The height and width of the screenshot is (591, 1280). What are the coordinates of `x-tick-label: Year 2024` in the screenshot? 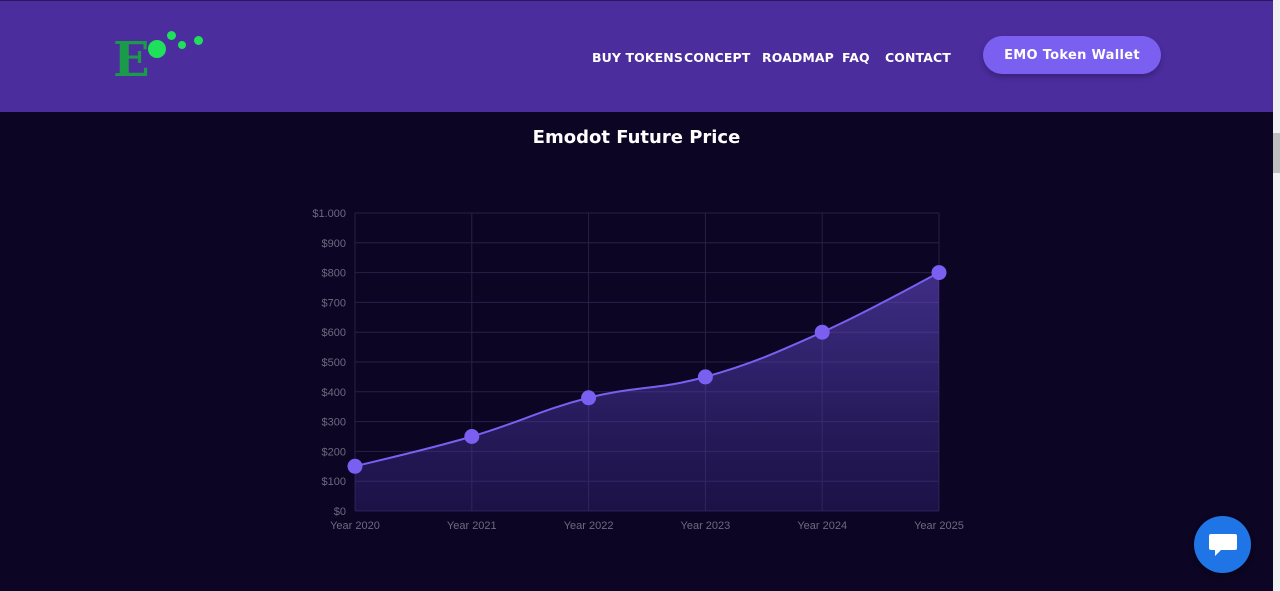 It's located at (822, 526).